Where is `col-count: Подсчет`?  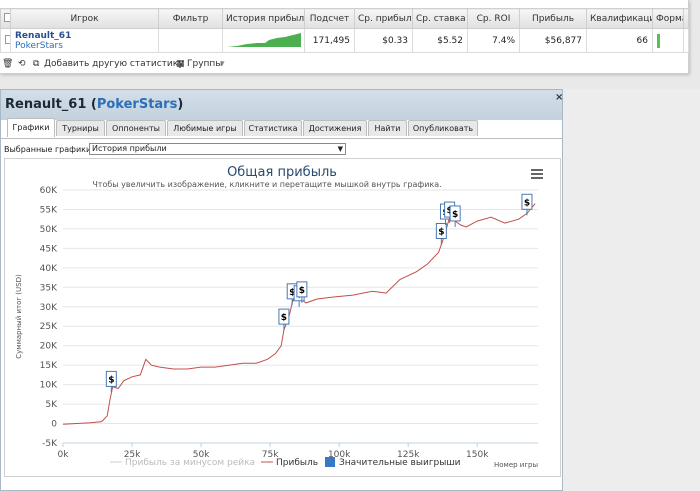 col-count: Подсчет is located at coordinates (329, 18).